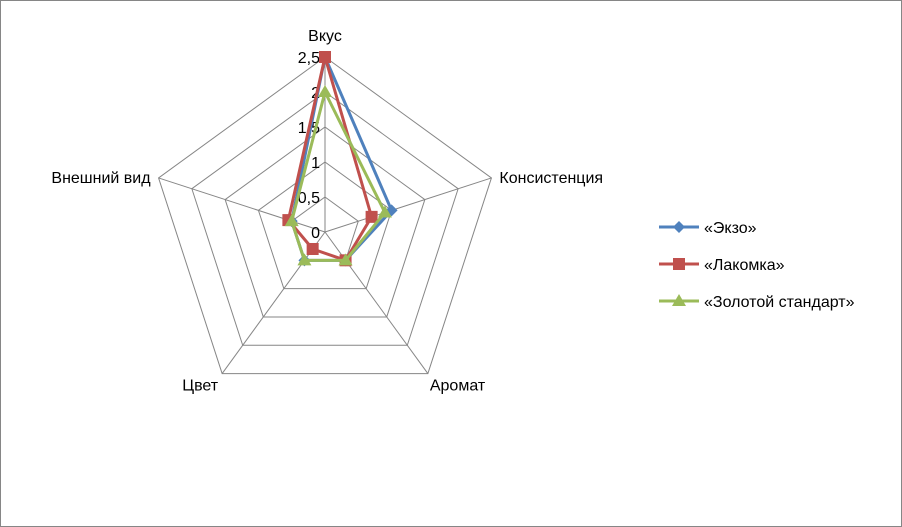  What do you see at coordinates (309, 146) in the screenshot?
I see `tick-labels: 00,511,522,5` at bounding box center [309, 146].